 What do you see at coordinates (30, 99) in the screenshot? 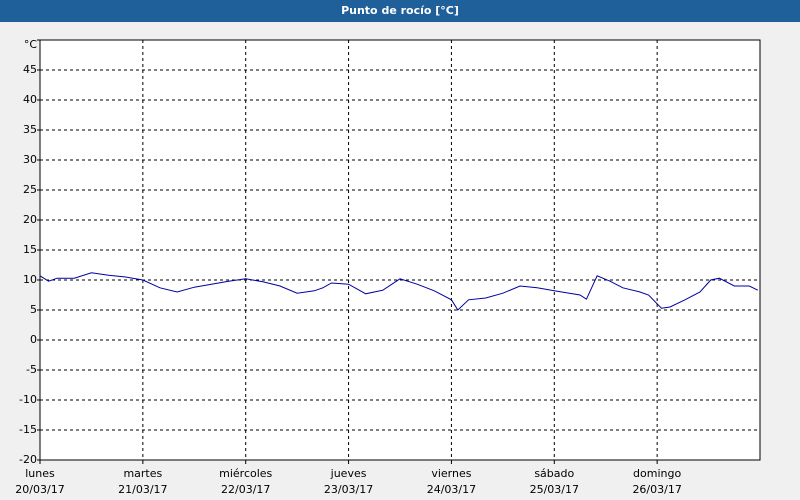
I see `y-tick-label: 40` at bounding box center [30, 99].